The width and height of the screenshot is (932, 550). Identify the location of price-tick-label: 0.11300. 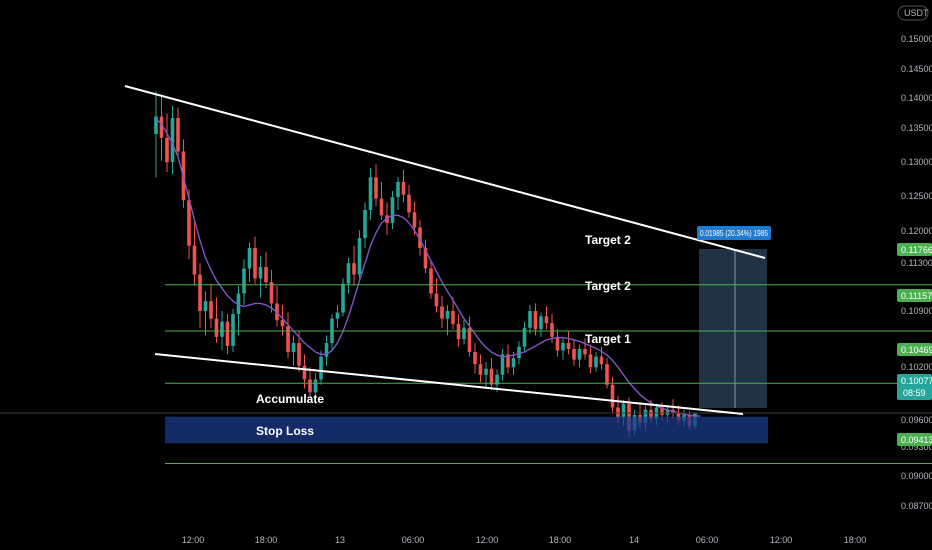
(916, 263).